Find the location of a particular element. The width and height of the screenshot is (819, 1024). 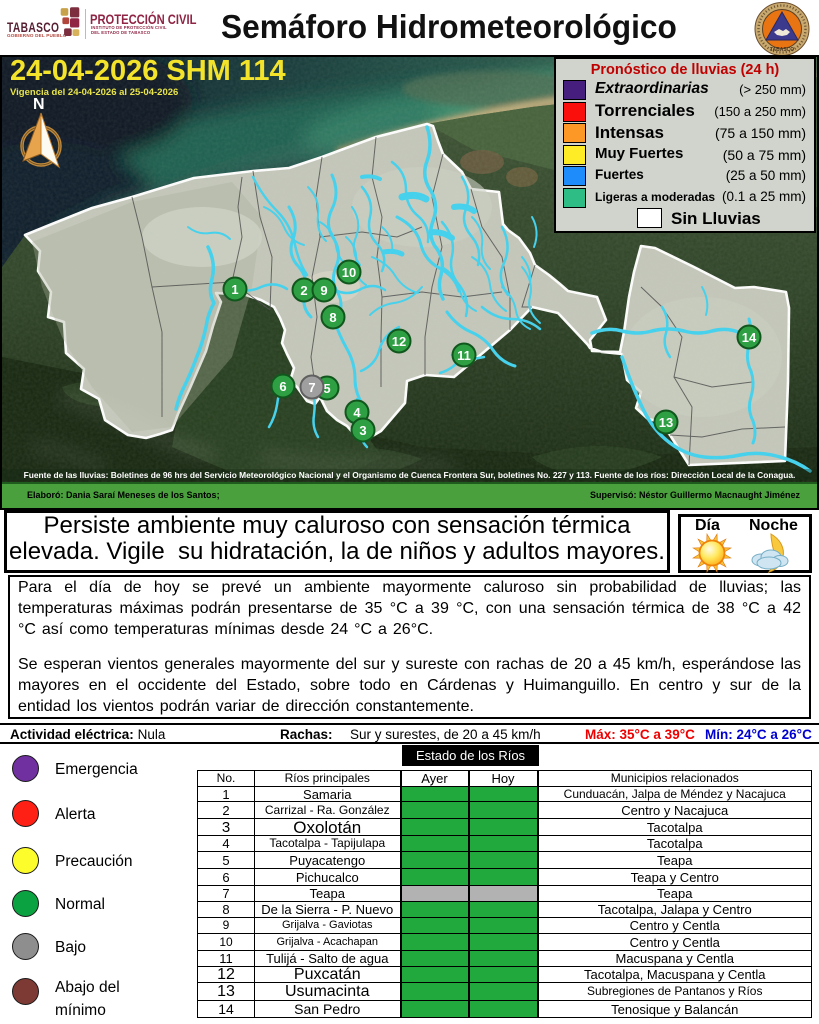

svg-text: 4 is located at coordinates (357, 412).